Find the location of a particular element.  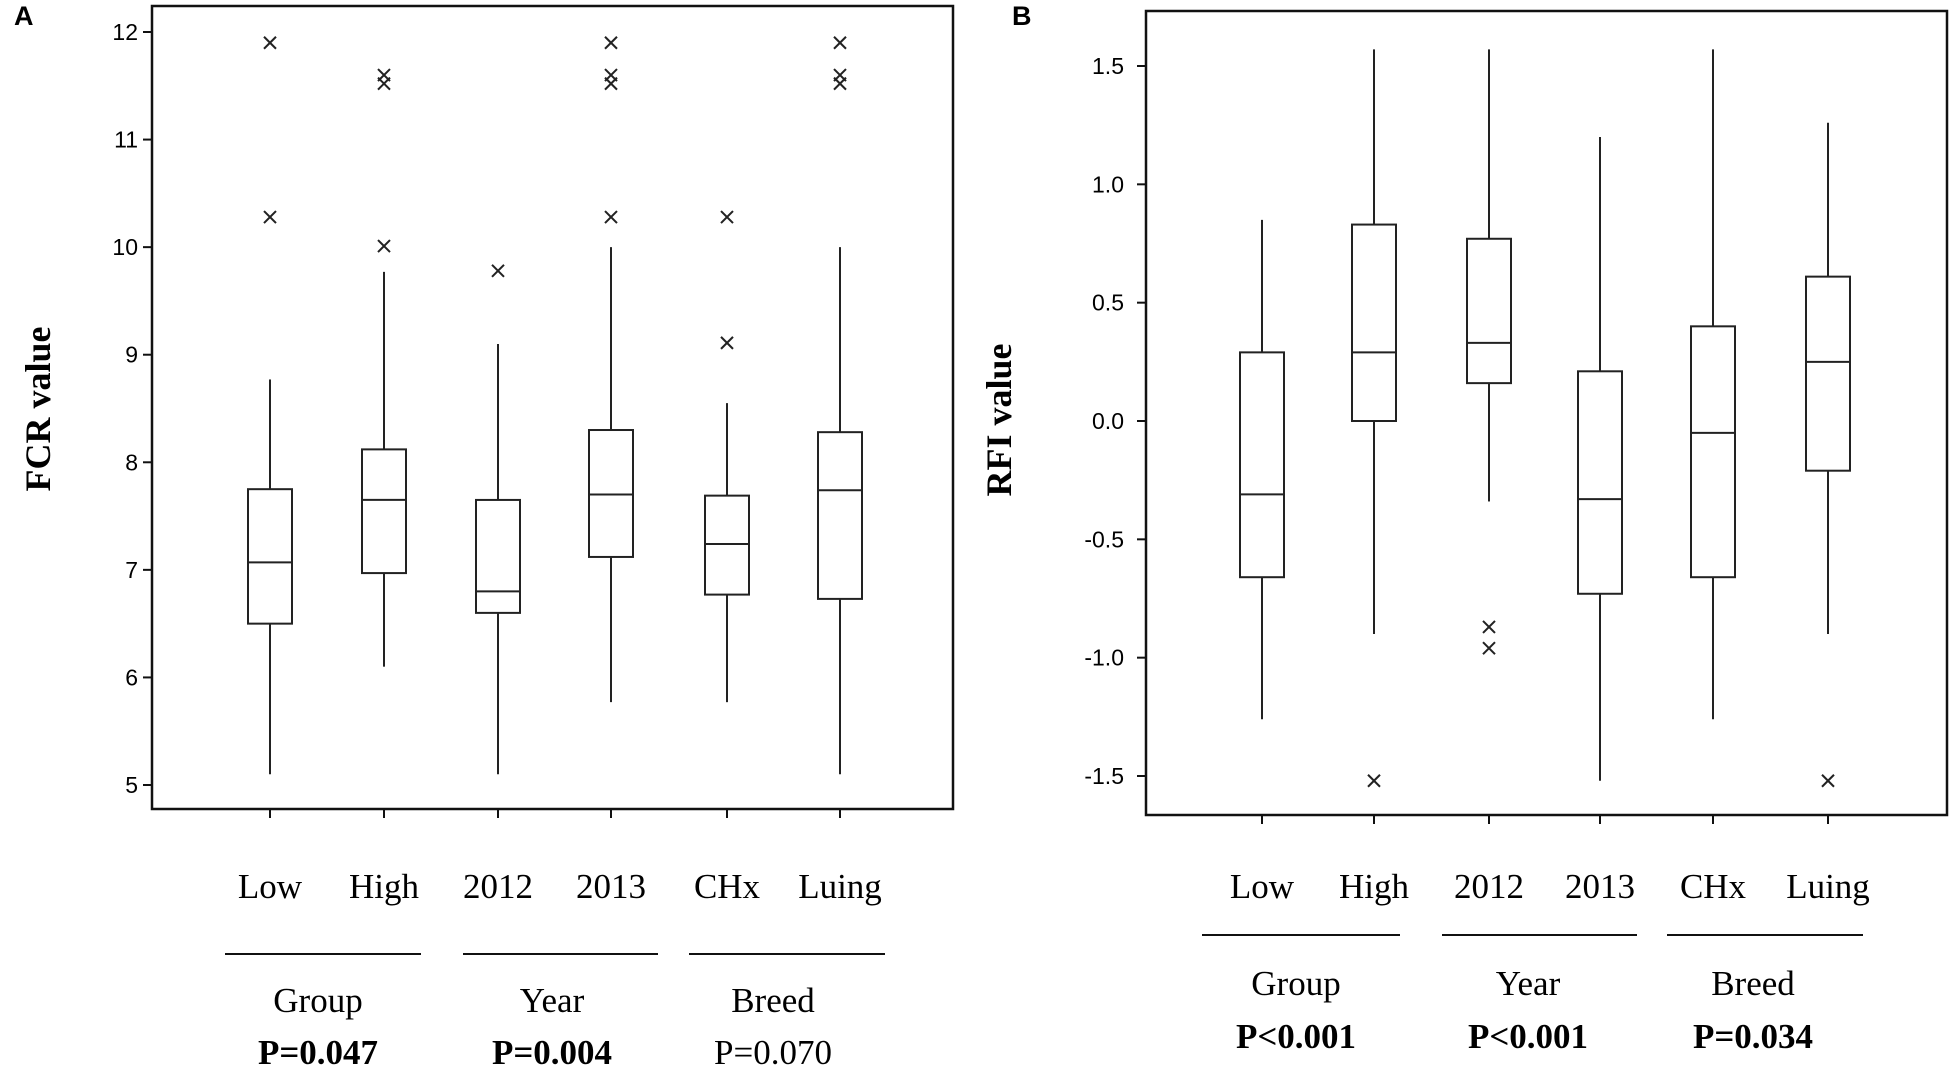

p-value: P=0.047 is located at coordinates (318, 1052).